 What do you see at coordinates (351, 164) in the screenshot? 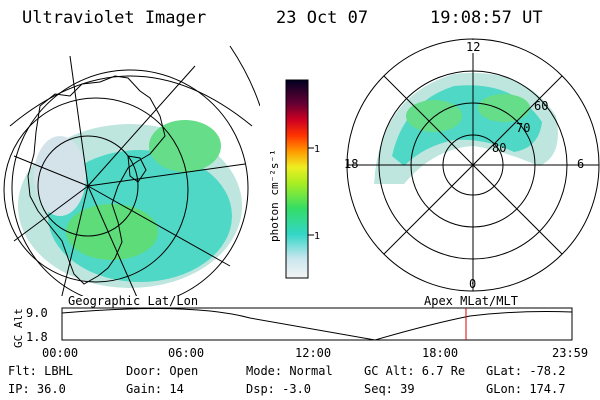
I see `mlt-label-18: 18` at bounding box center [351, 164].